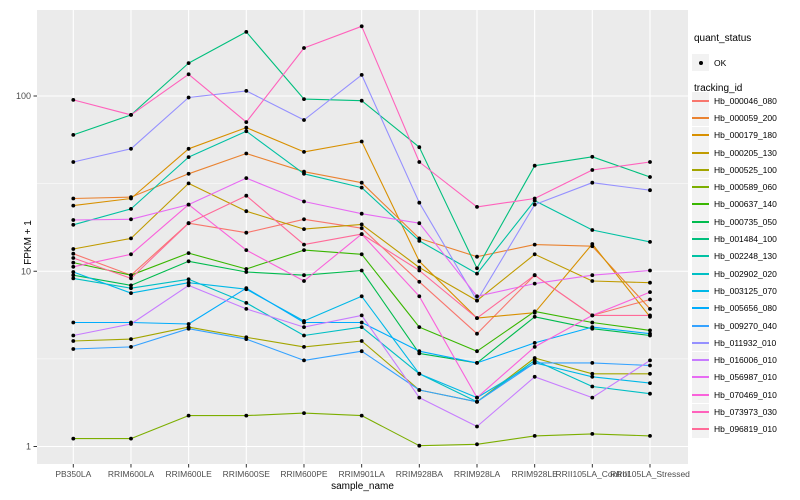  I want to click on legend-item-Hb_016006_010: Hb_016006_010, so click(734, 360).